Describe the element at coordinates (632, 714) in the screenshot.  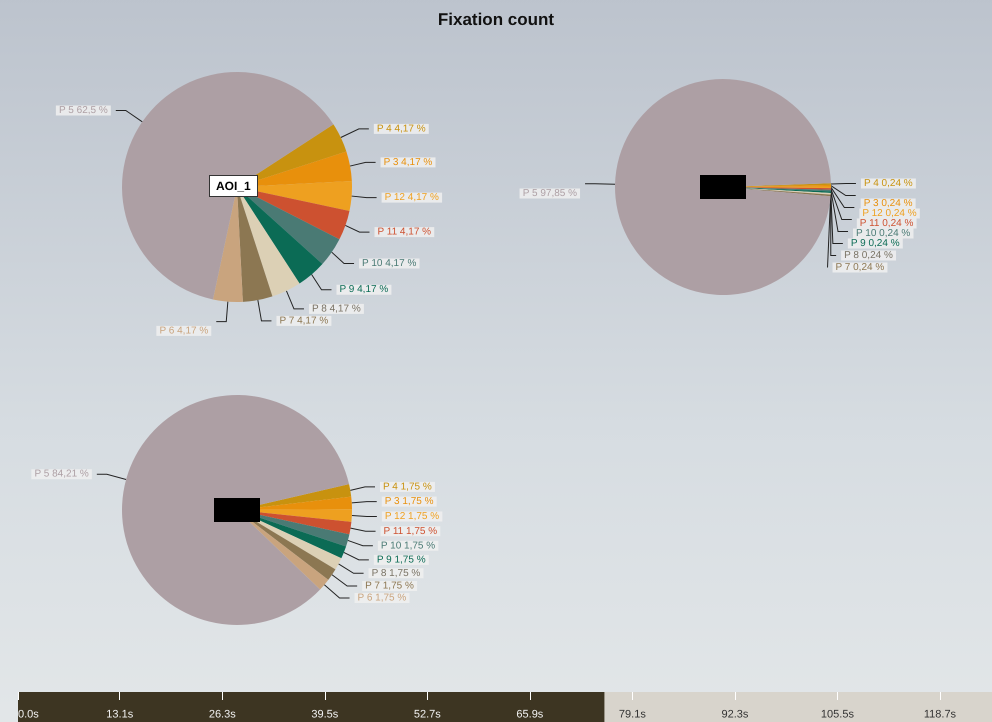
I see `x-tick-label: 79.1s` at that location.